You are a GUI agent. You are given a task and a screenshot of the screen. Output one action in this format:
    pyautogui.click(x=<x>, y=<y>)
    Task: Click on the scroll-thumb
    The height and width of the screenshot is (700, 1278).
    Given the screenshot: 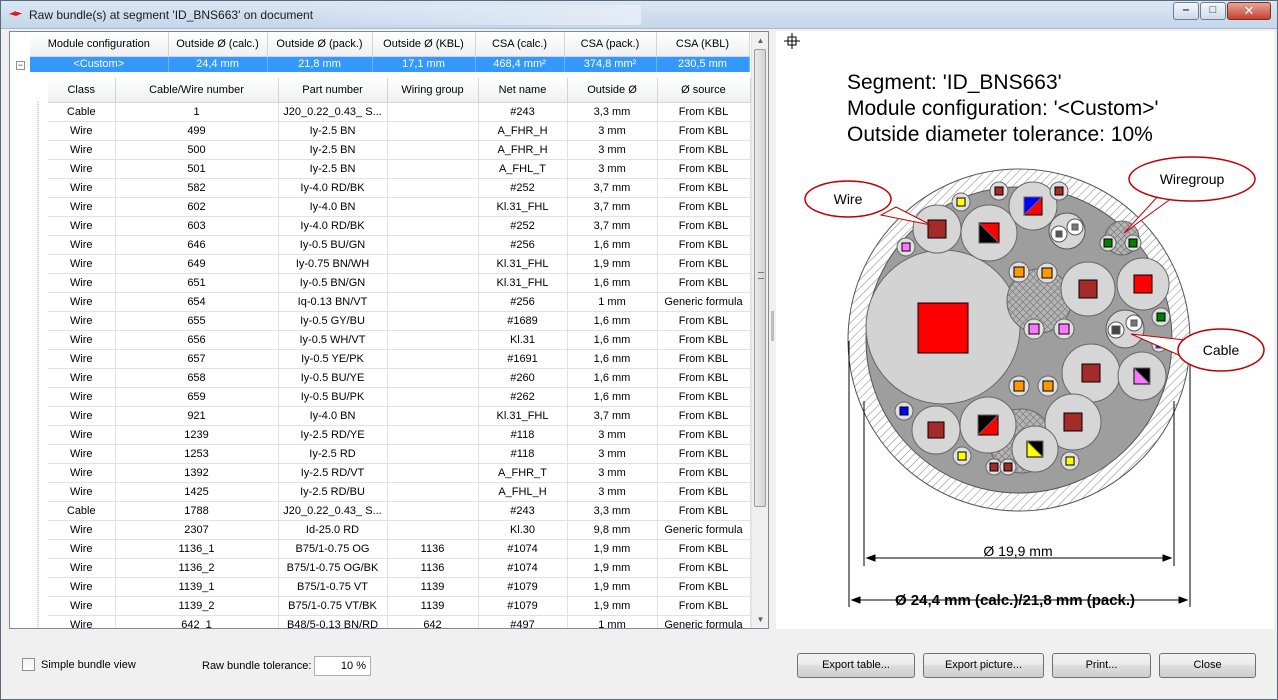 What is the action you would take?
    pyautogui.click(x=760, y=278)
    